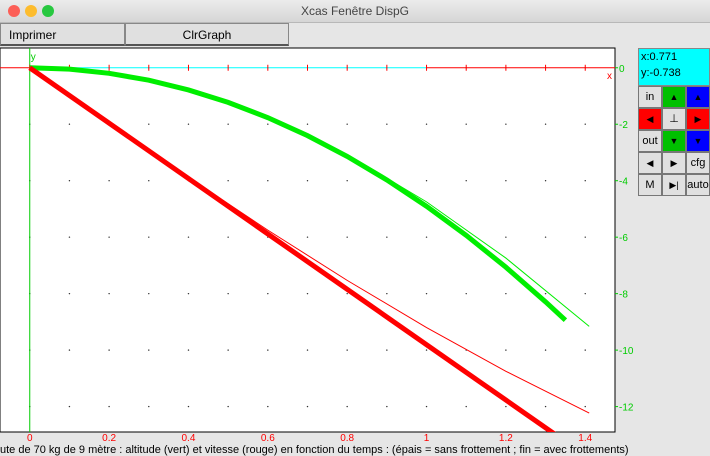 The height and width of the screenshot is (456, 710). I want to click on button-label: in, so click(650, 97).